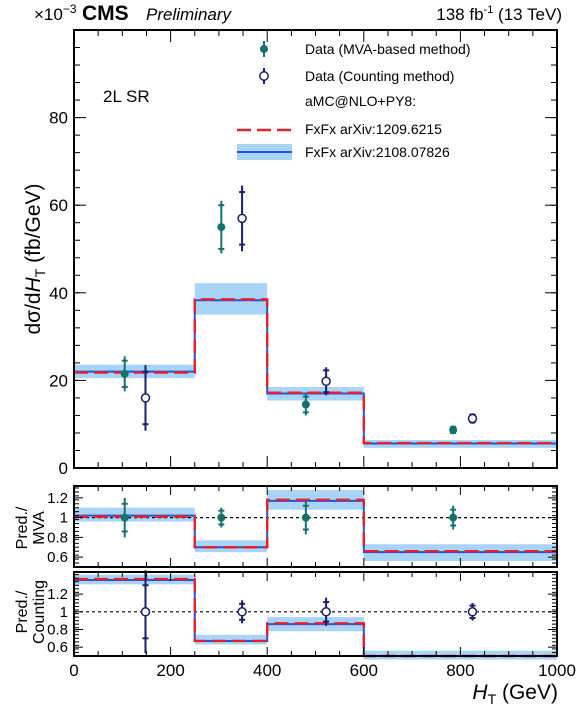  I want to click on y-tick-label: 60, so click(58, 205).